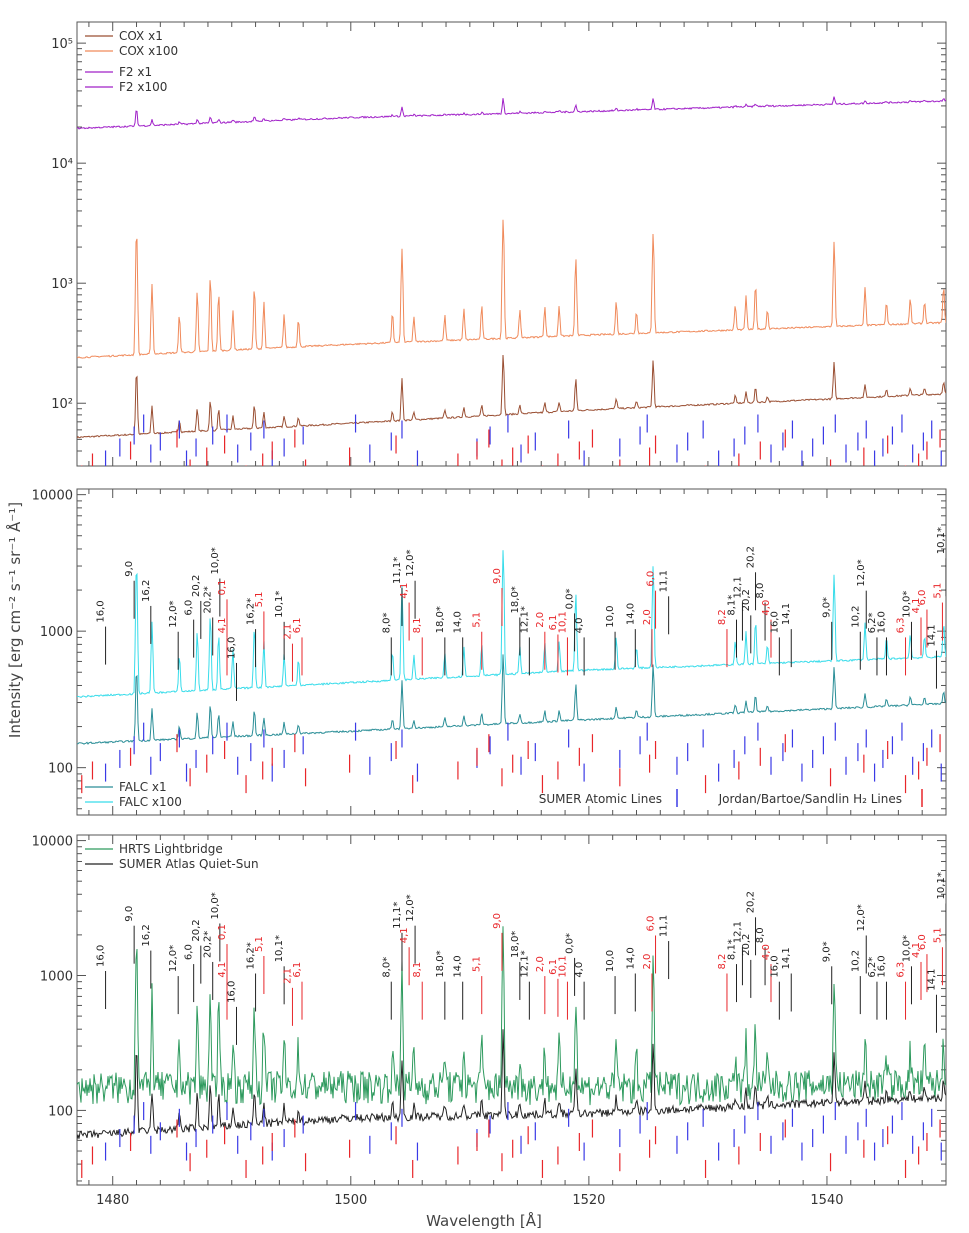 Image resolution: width=969 pixels, height=1233 pixels. What do you see at coordinates (62, 284) in the screenshot?
I see `y-tick-label: 10³` at bounding box center [62, 284].